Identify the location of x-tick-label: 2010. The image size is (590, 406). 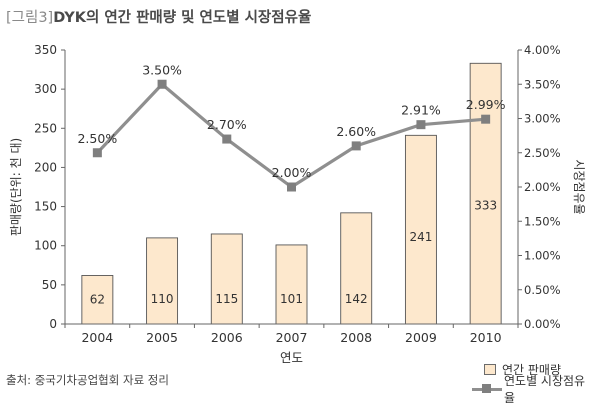
(486, 337).